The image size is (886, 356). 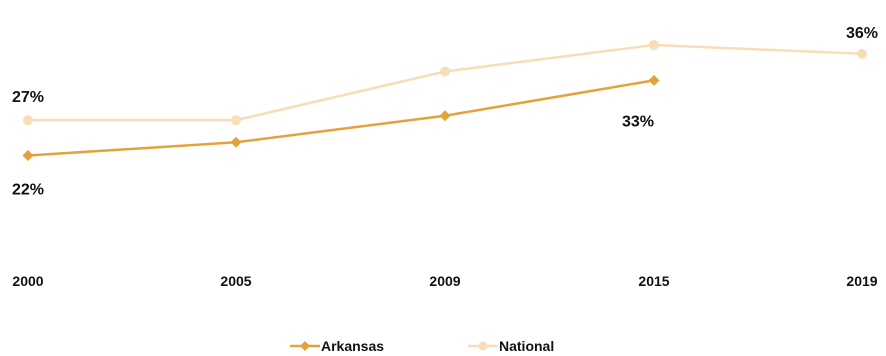 What do you see at coordinates (28, 120) in the screenshot?
I see `point-national-2000` at bounding box center [28, 120].